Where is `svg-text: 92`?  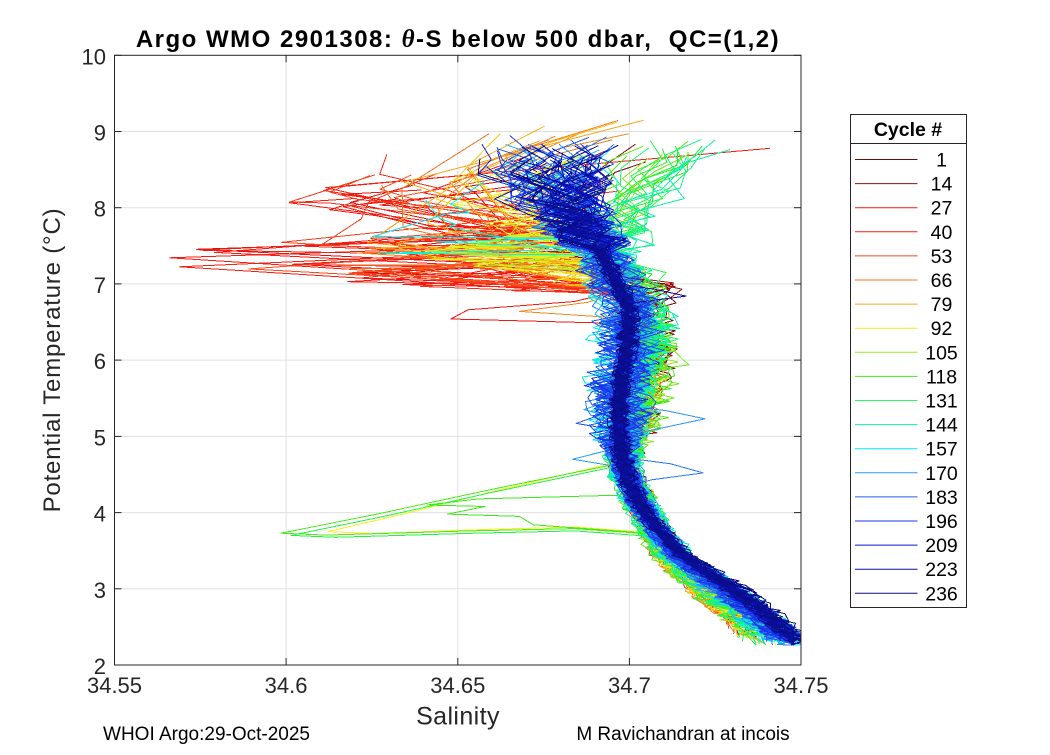
svg-text: 92 is located at coordinates (942, 329).